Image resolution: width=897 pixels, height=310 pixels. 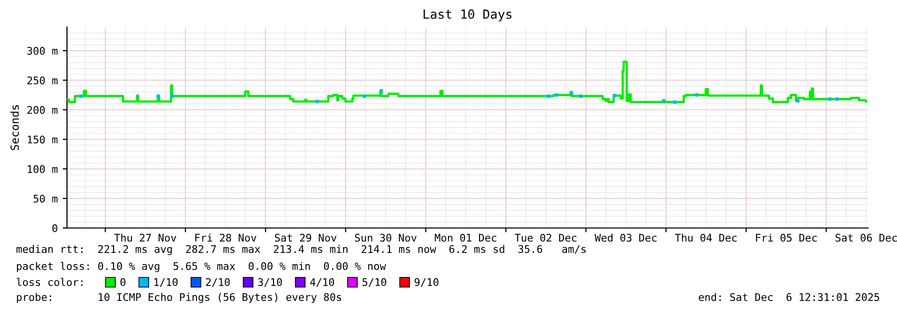 I want to click on x-tick-label: Sat 29 Nov, so click(x=305, y=238).